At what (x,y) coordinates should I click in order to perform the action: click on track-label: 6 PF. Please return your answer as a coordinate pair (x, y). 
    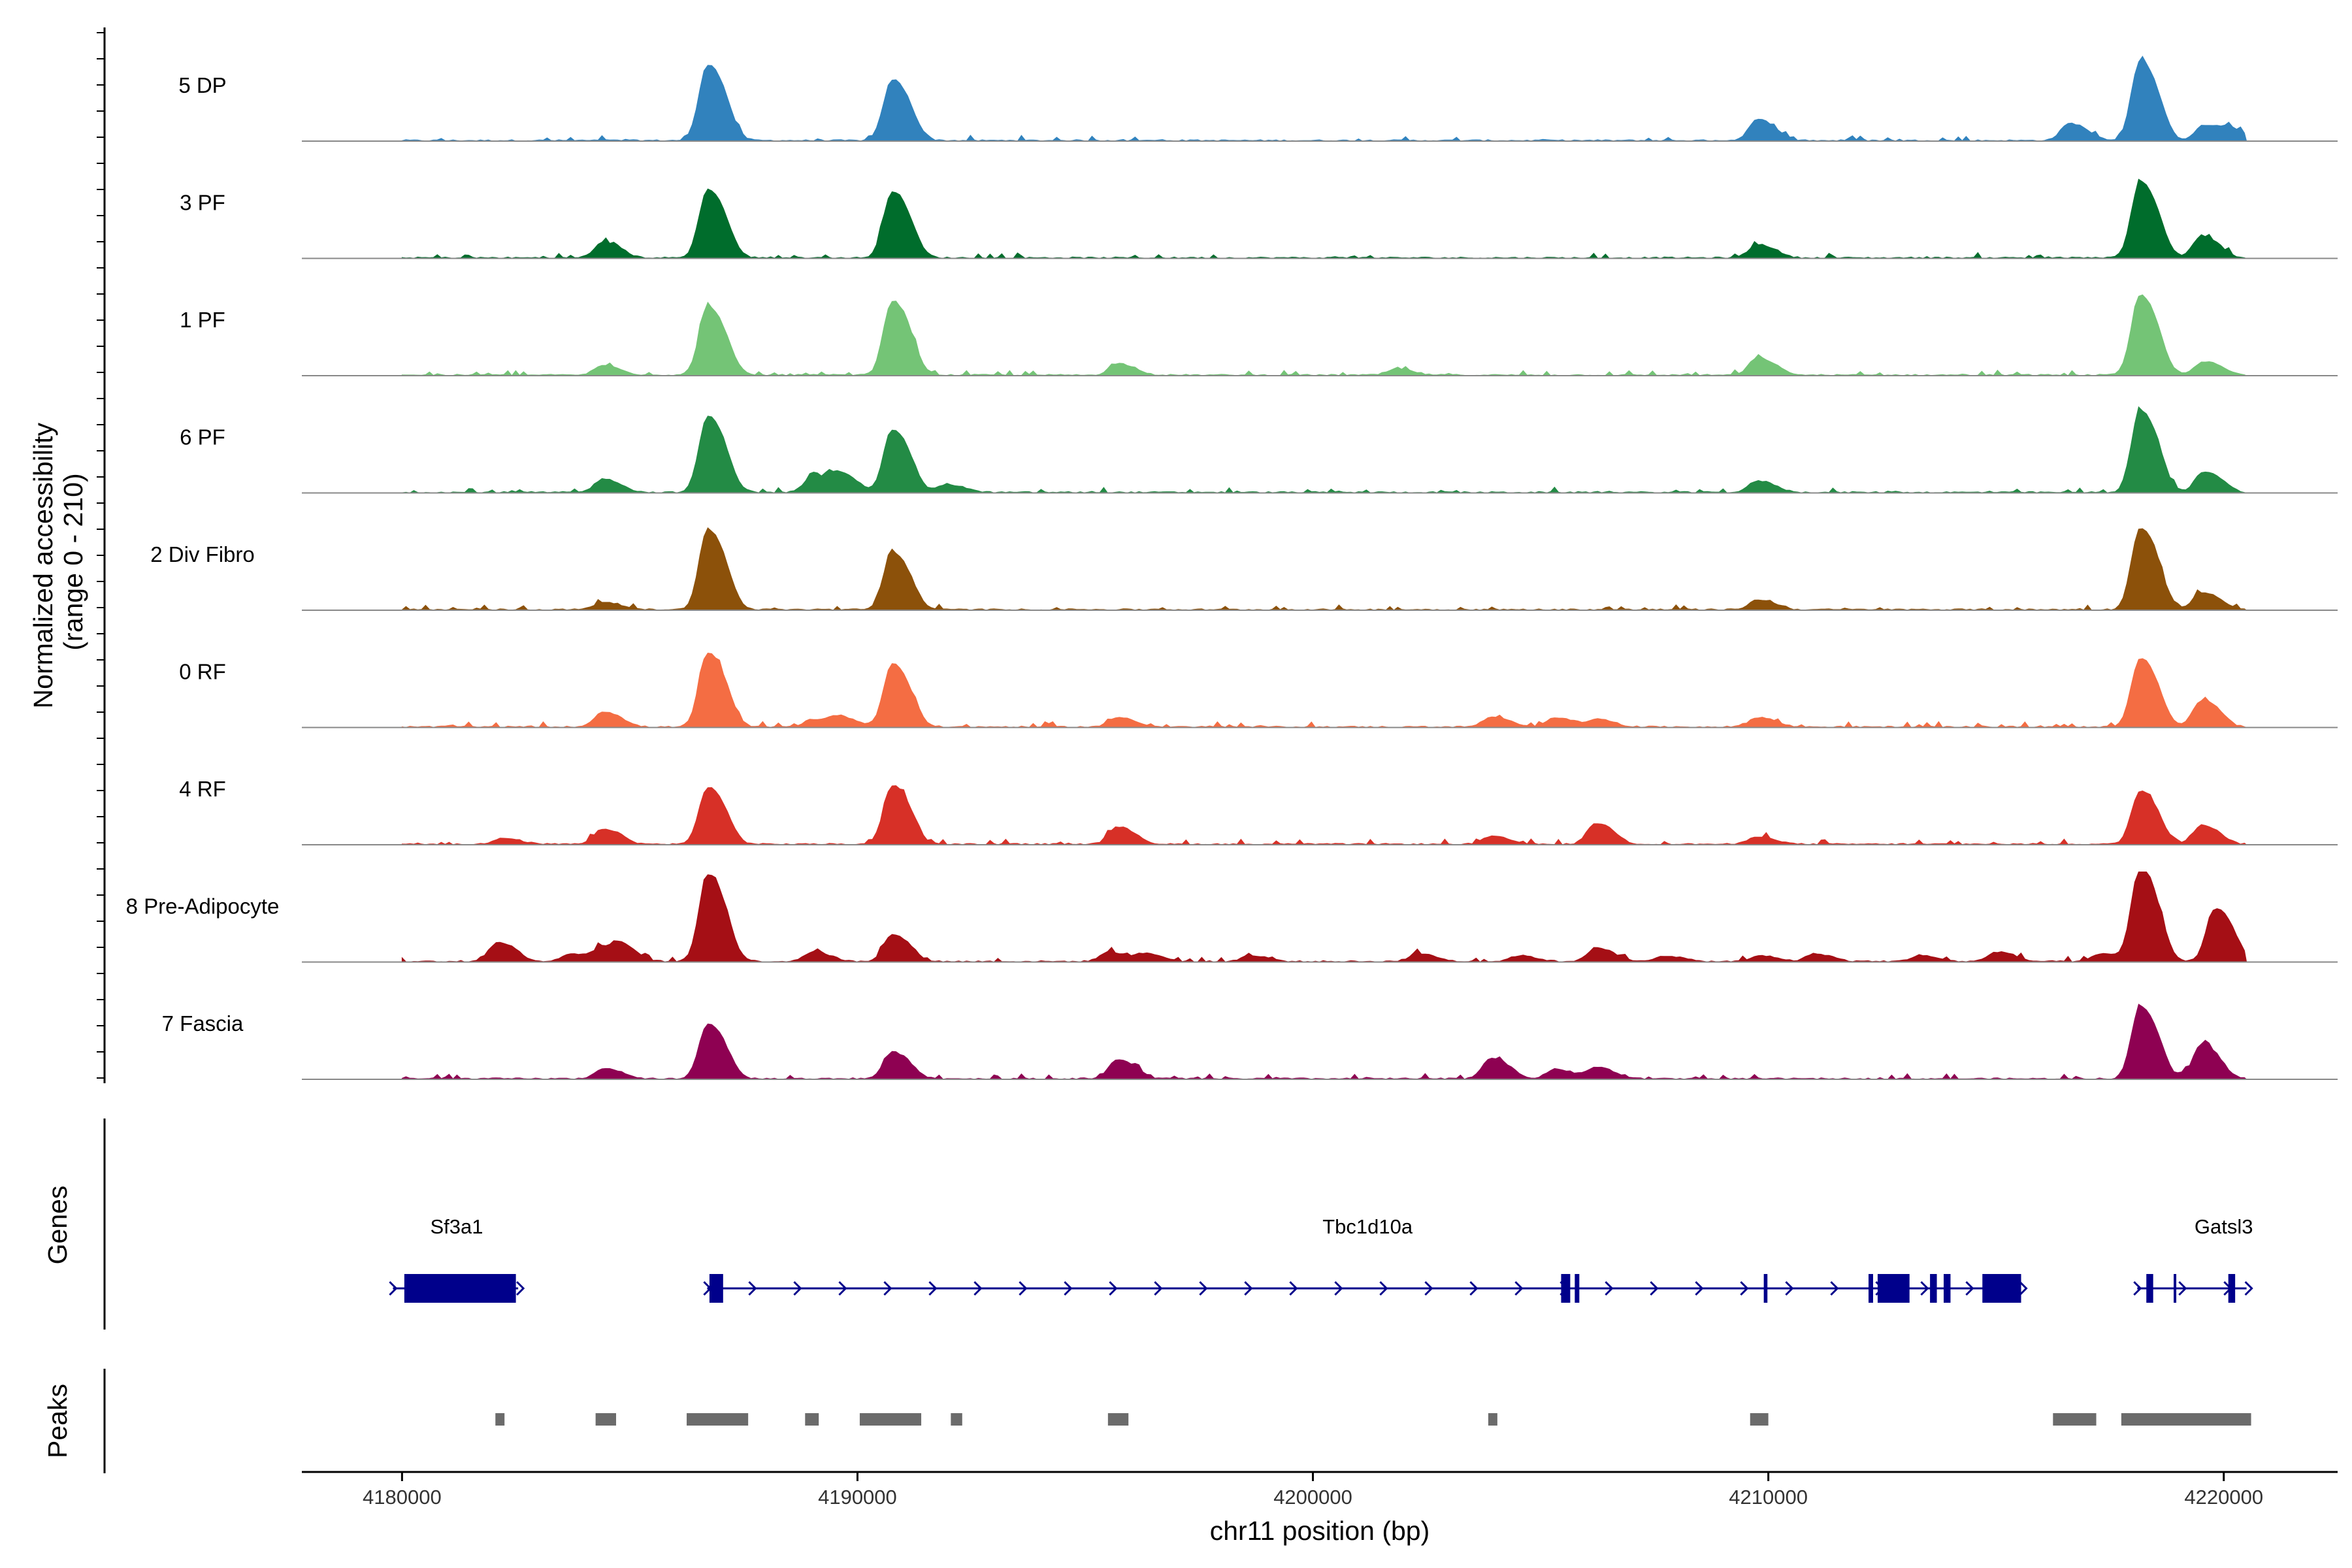
    Looking at the image, I should click on (202, 437).